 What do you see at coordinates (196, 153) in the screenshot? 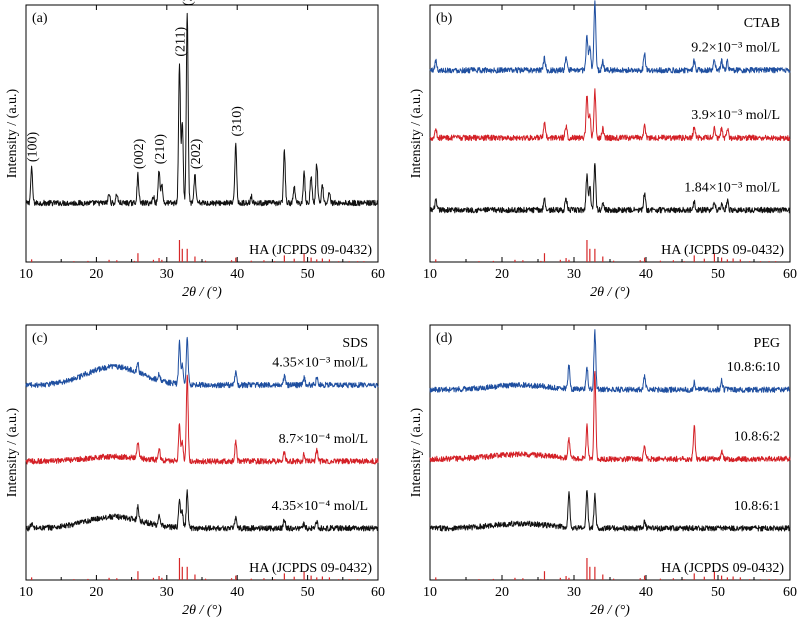
I see `peak-annotation: (202)` at bounding box center [196, 153].